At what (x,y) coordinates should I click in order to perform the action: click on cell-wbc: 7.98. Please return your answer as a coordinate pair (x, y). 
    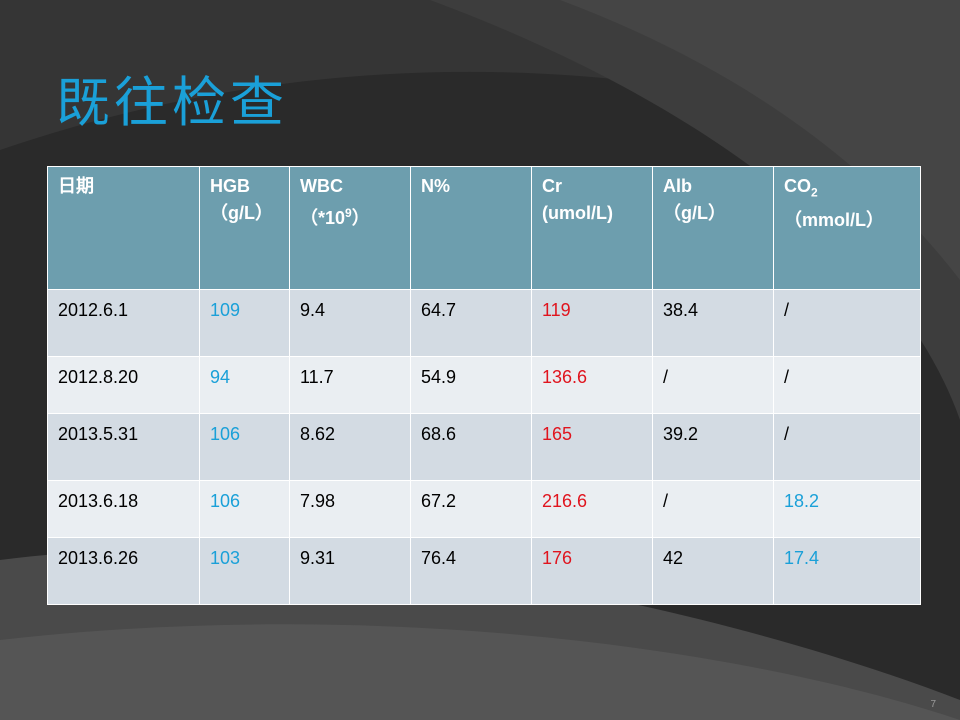
    Looking at the image, I should click on (350, 509).